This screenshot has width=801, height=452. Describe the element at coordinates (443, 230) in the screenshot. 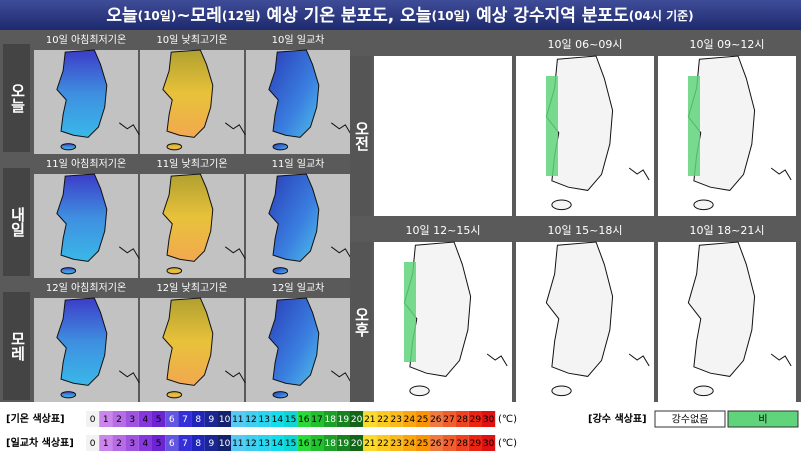

I see `map-label: 10일 12~15시` at that location.